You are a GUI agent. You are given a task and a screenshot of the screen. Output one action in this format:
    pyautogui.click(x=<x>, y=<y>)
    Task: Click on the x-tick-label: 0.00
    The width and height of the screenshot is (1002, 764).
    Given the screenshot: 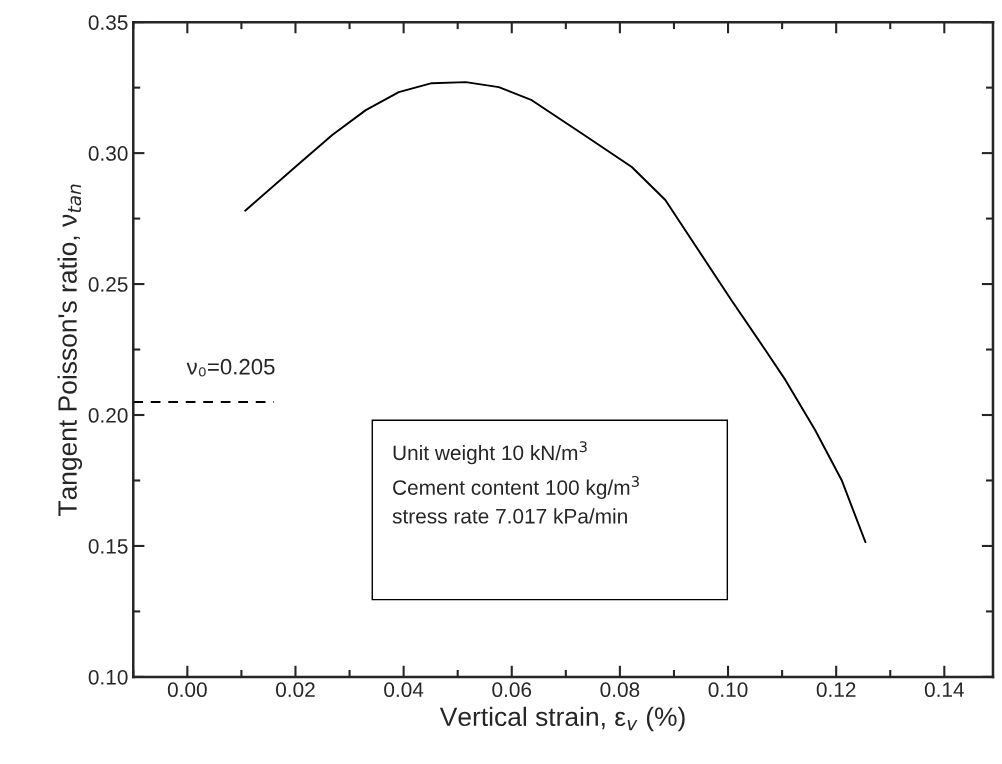 What is the action you would take?
    pyautogui.click(x=187, y=690)
    